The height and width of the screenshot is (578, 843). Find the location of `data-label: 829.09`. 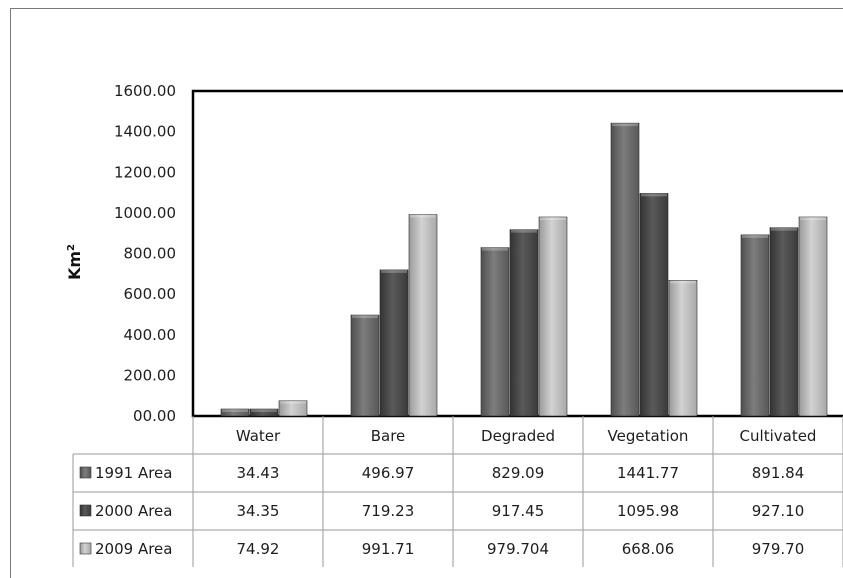

data-label: 829.09 is located at coordinates (518, 473).